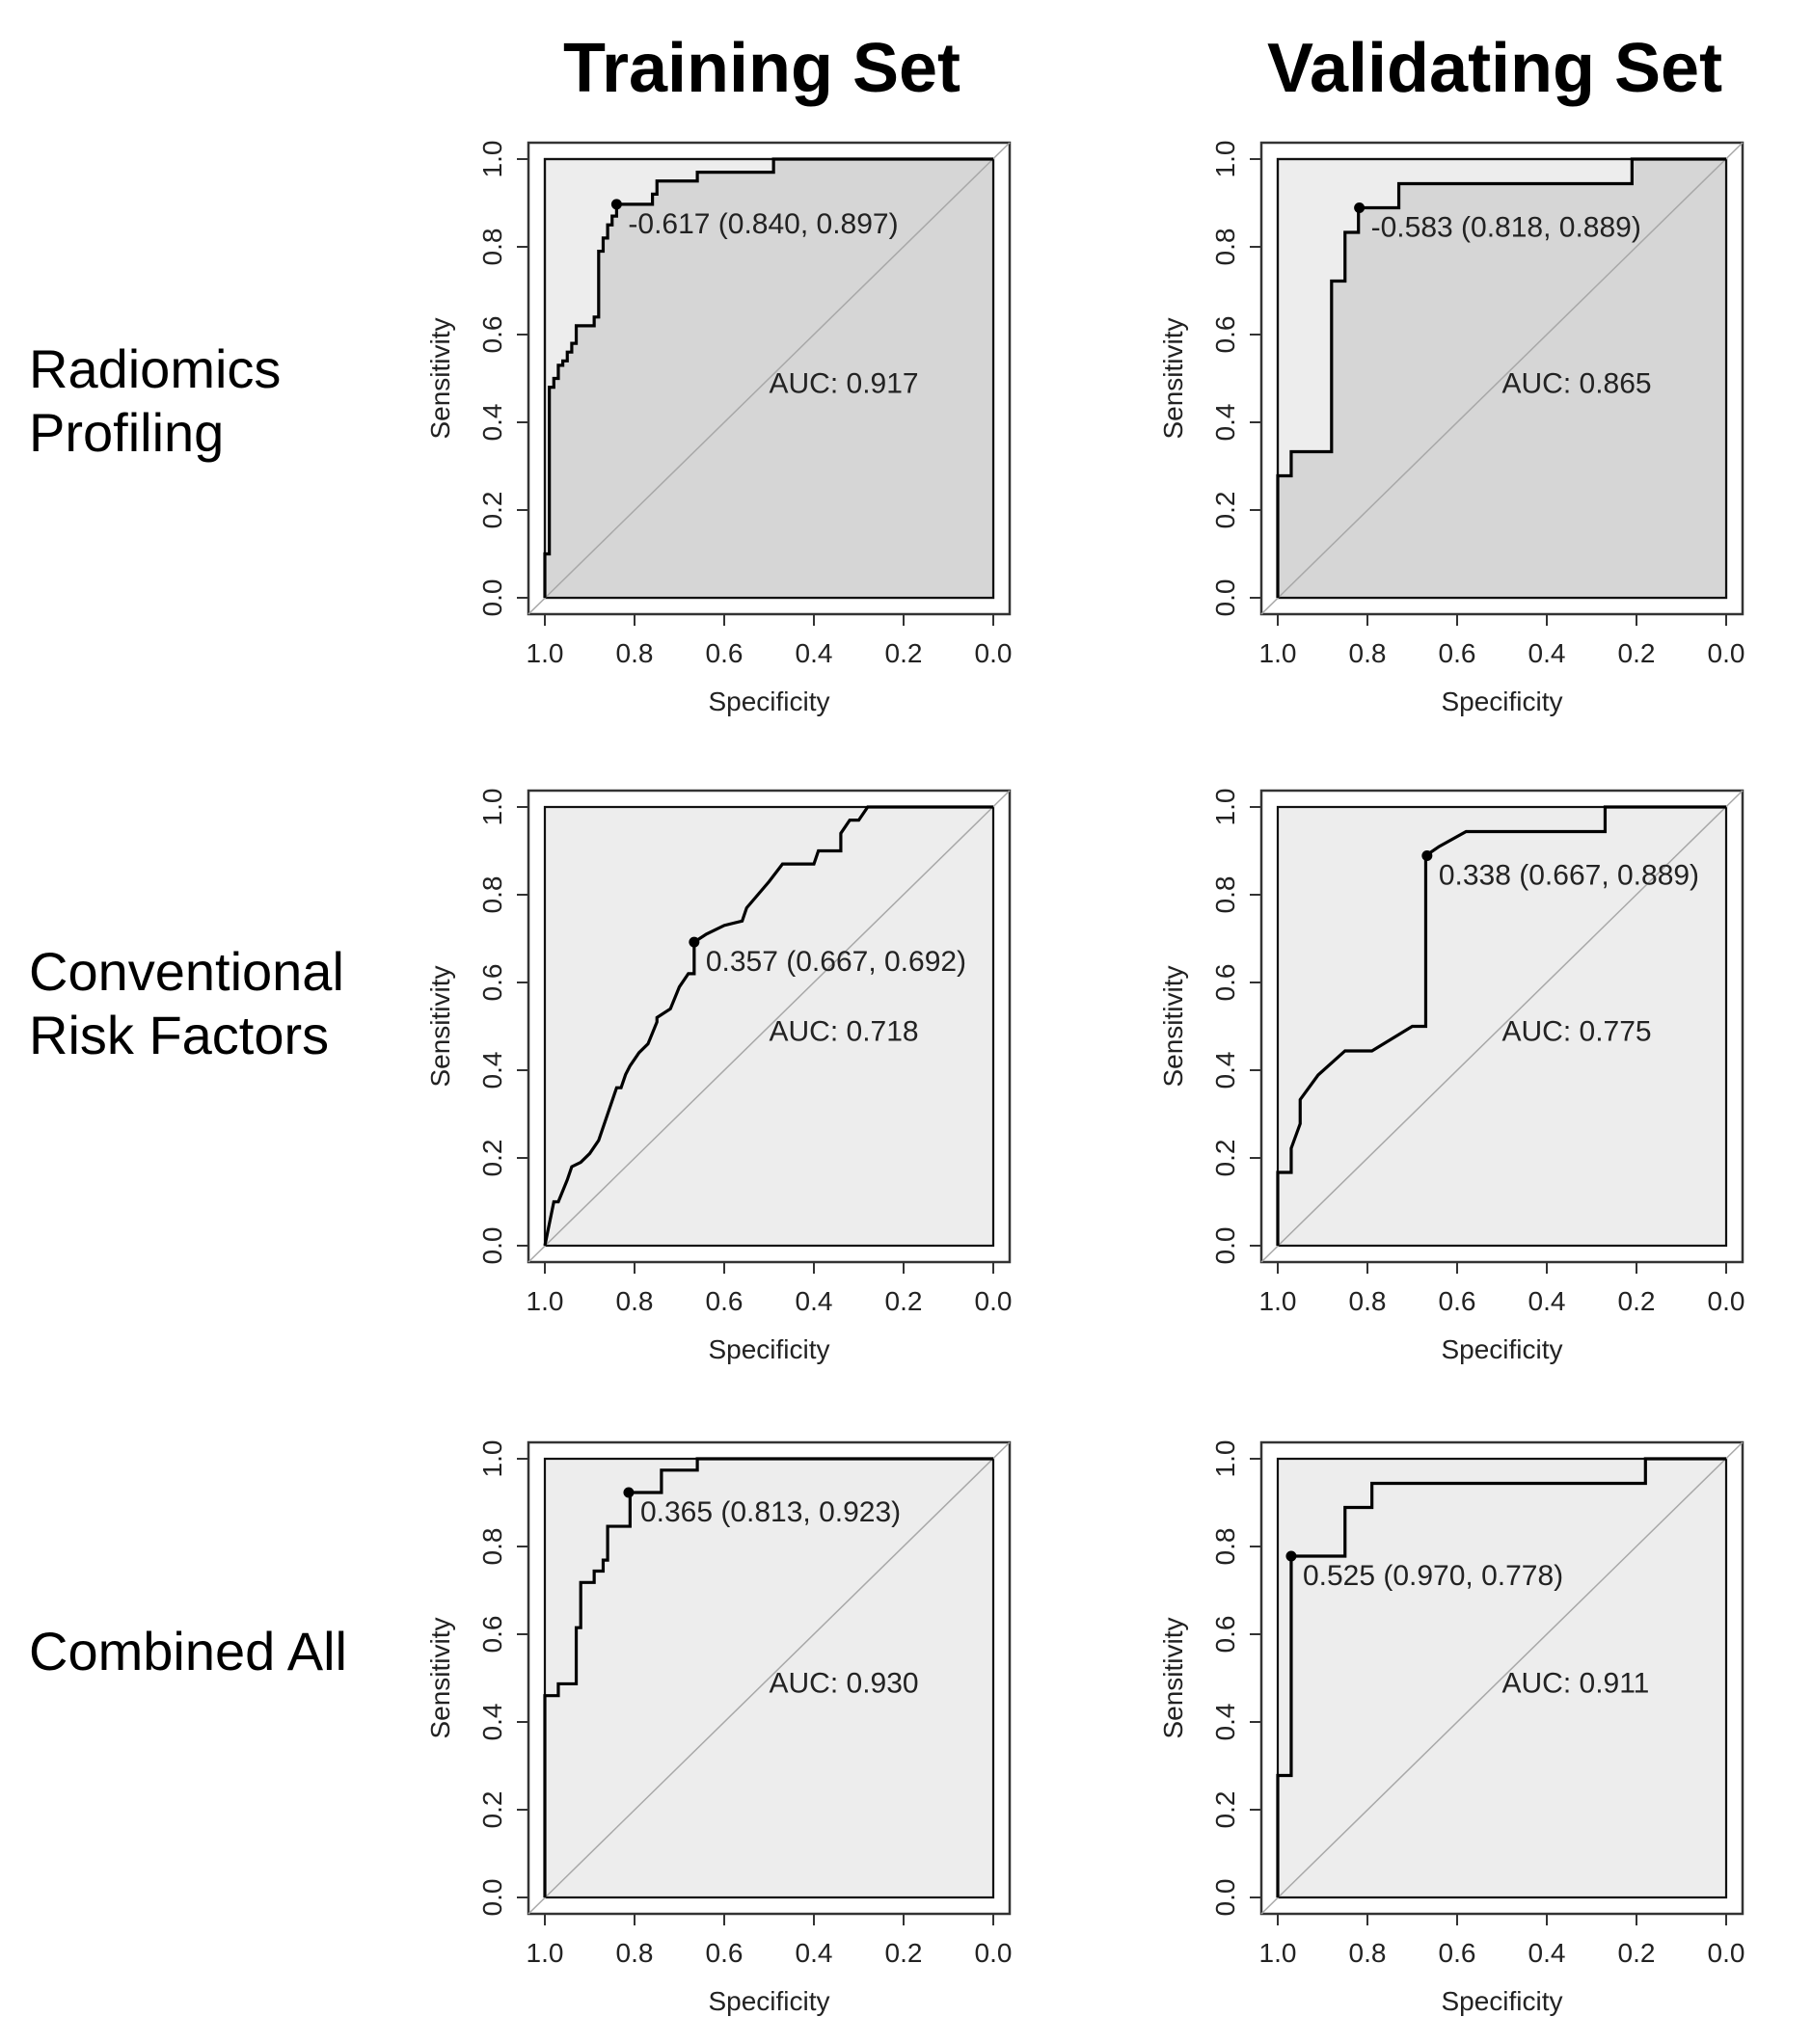 The width and height of the screenshot is (1812, 2044). Describe the element at coordinates (1501, 701) in the screenshot. I see `panel-1-2-x-axis-title: Specificity` at that location.